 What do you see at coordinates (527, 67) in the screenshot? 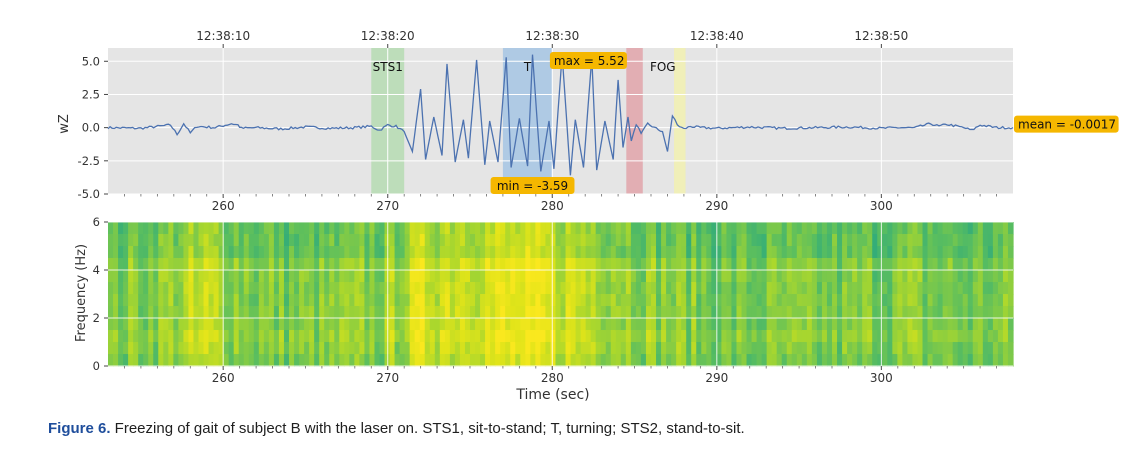
I see `region-label-t: T` at bounding box center [527, 67].